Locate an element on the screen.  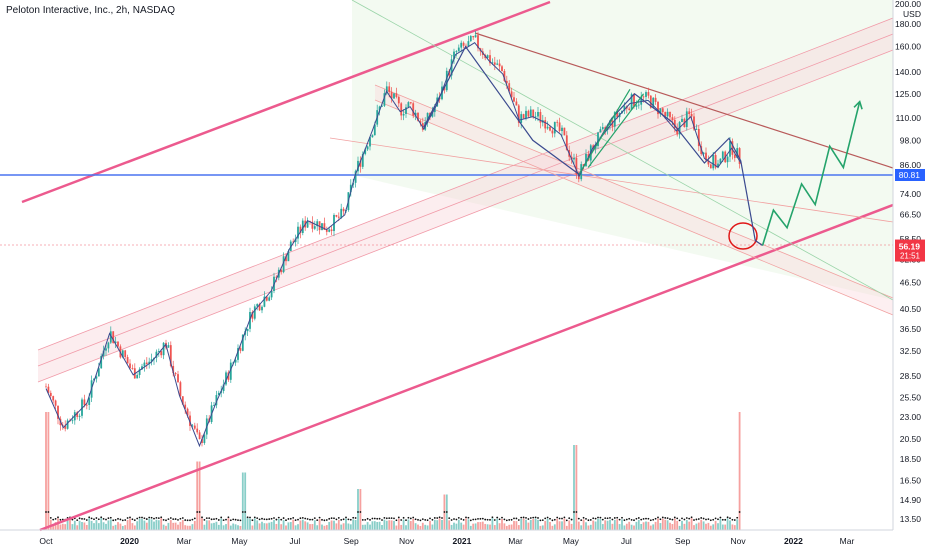
y-tick-label: 14.90 is located at coordinates (911, 500).